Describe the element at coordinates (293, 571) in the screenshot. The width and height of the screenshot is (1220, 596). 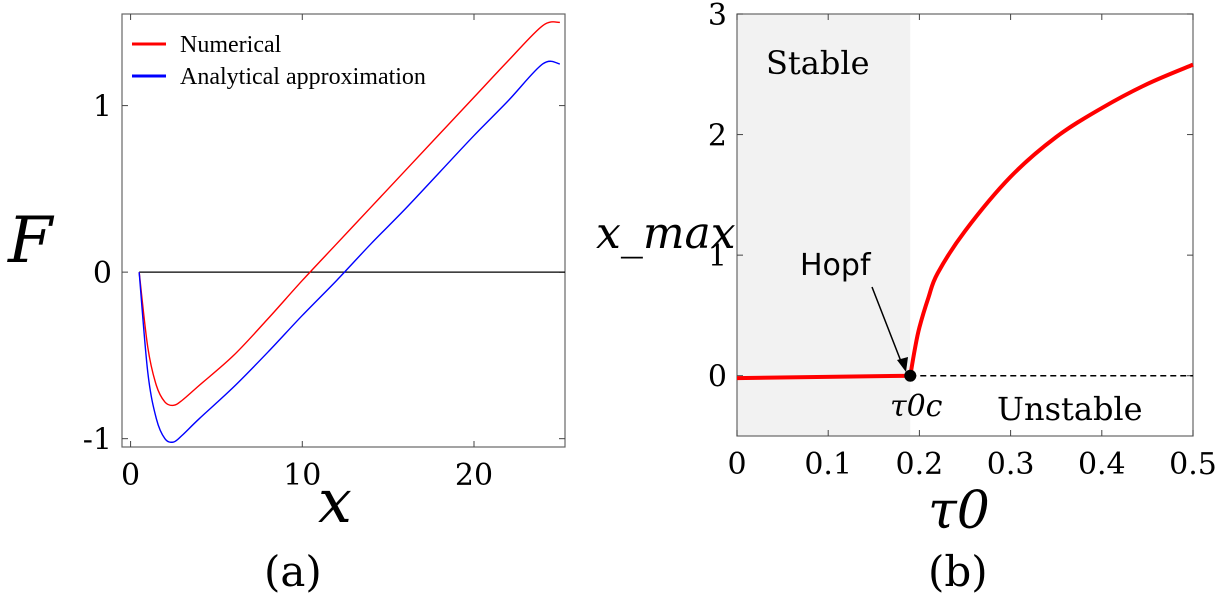
I see `panel-label-a: (a)` at that location.